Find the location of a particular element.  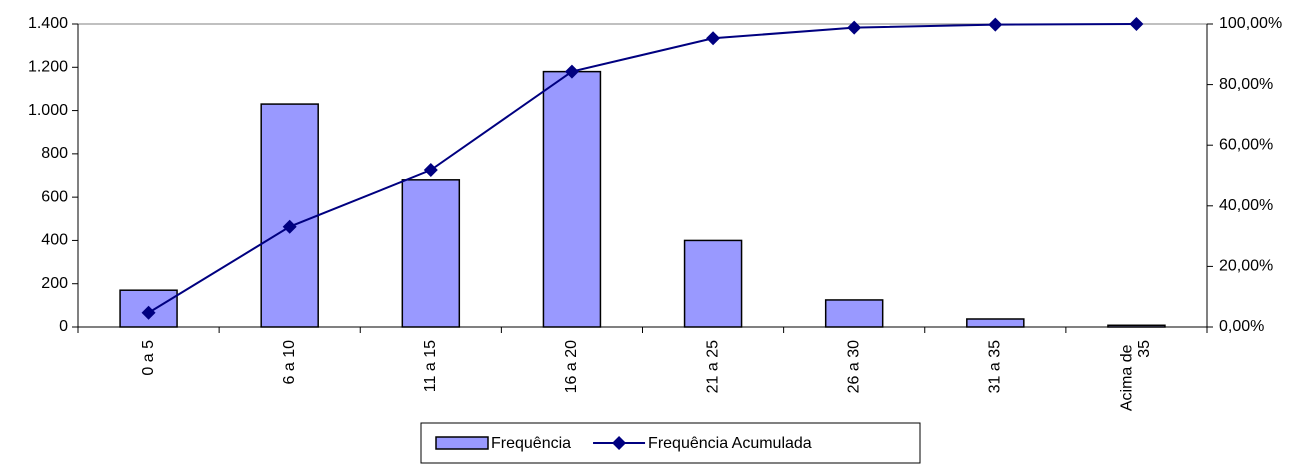

y2-tick-label: 80,00% is located at coordinates (1246, 84).